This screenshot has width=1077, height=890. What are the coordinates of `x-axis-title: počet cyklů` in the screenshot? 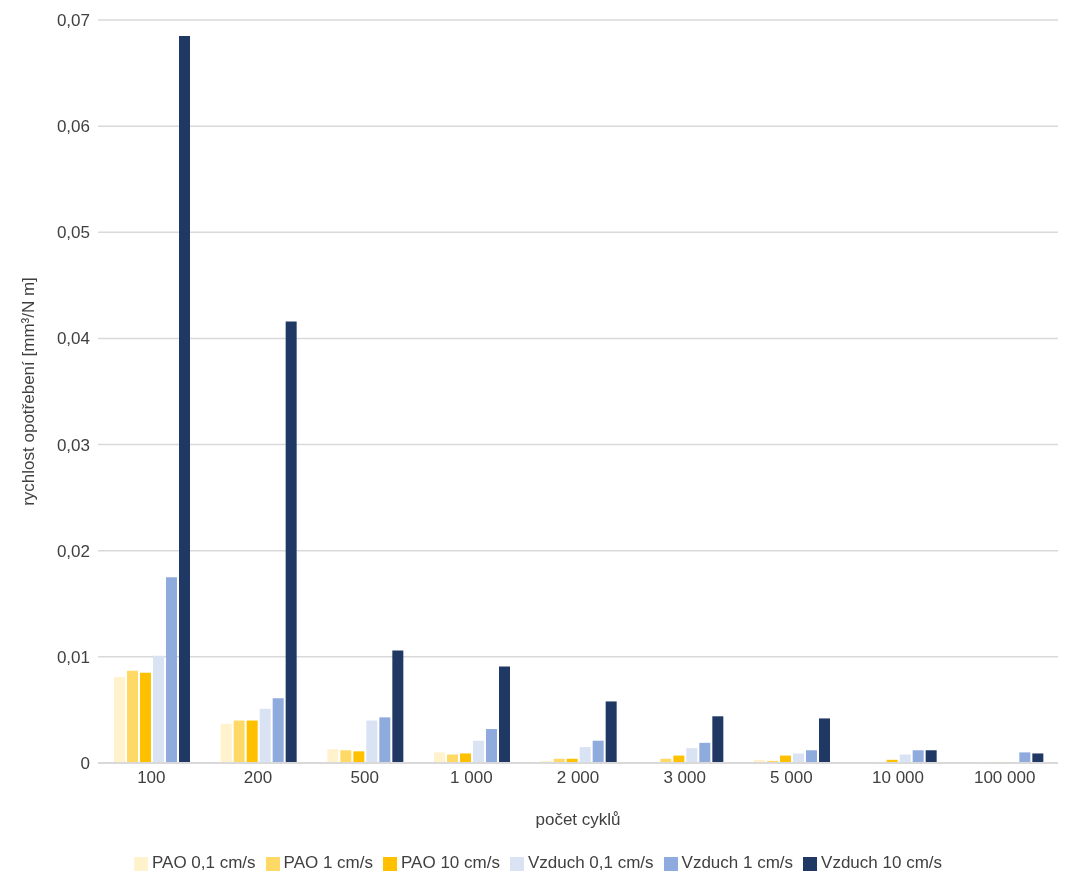 It's located at (578, 819).